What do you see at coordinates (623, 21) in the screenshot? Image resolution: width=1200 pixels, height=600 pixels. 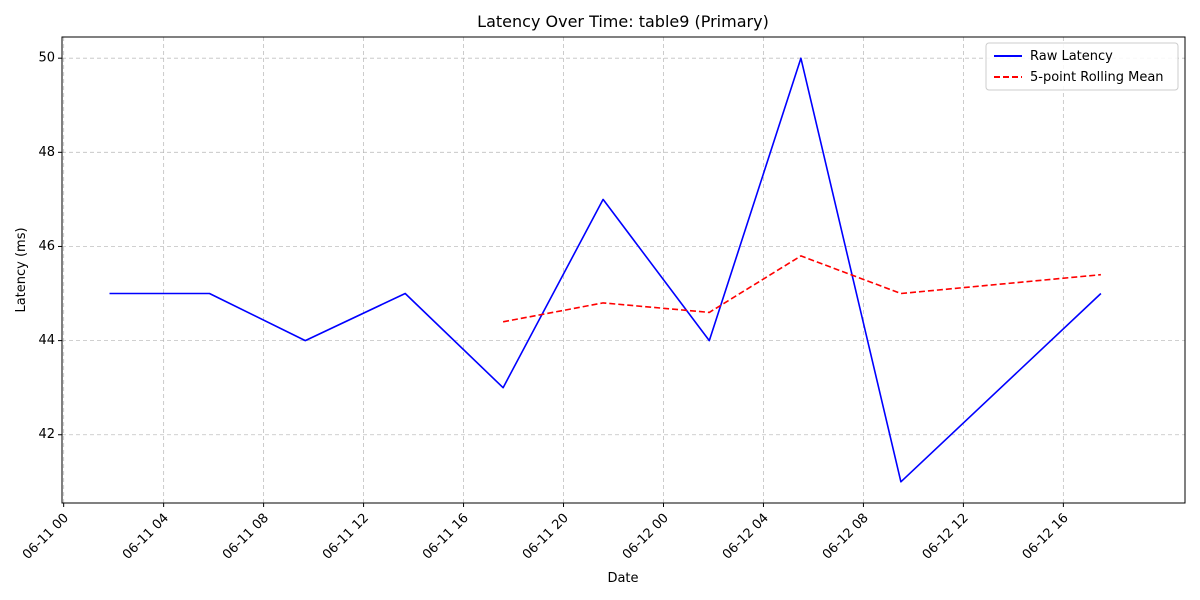 I see `chart-title: Latency Over Time: table9 (Primary)` at bounding box center [623, 21].